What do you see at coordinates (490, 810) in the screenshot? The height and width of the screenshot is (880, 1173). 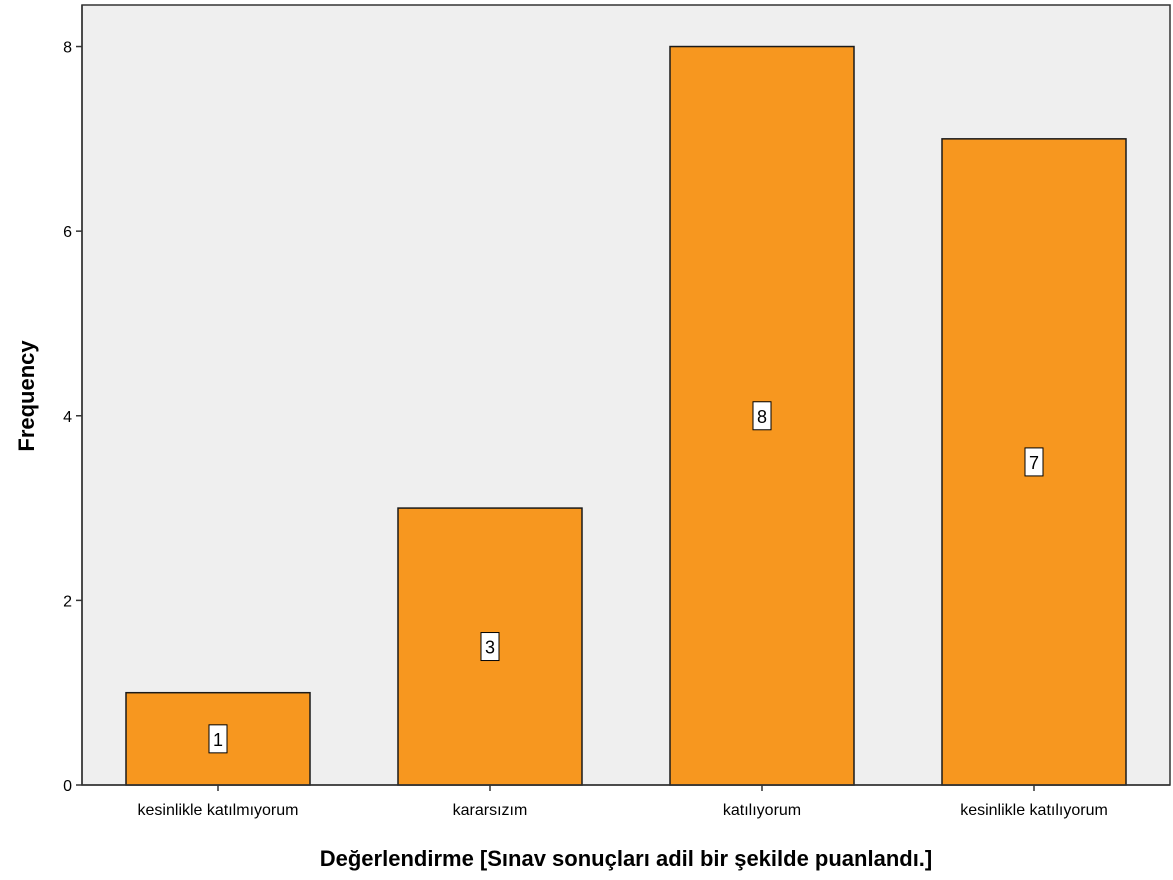 I see `x-tick-label: kararsızım` at bounding box center [490, 810].